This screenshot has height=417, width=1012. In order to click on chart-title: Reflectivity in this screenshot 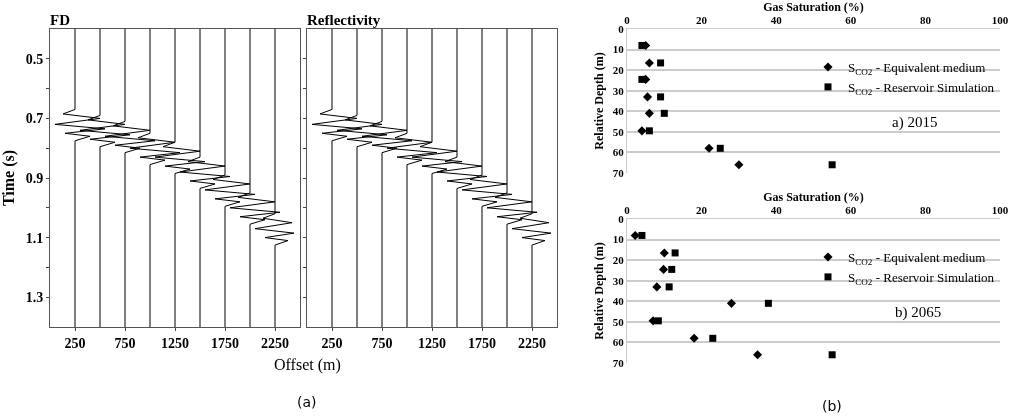, I will do `click(344, 20)`.